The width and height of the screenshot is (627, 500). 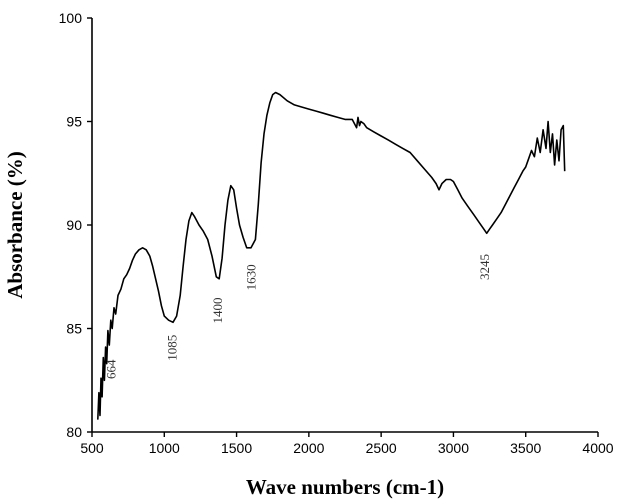 What do you see at coordinates (74, 432) in the screenshot?
I see `y-tick-label: 80` at bounding box center [74, 432].